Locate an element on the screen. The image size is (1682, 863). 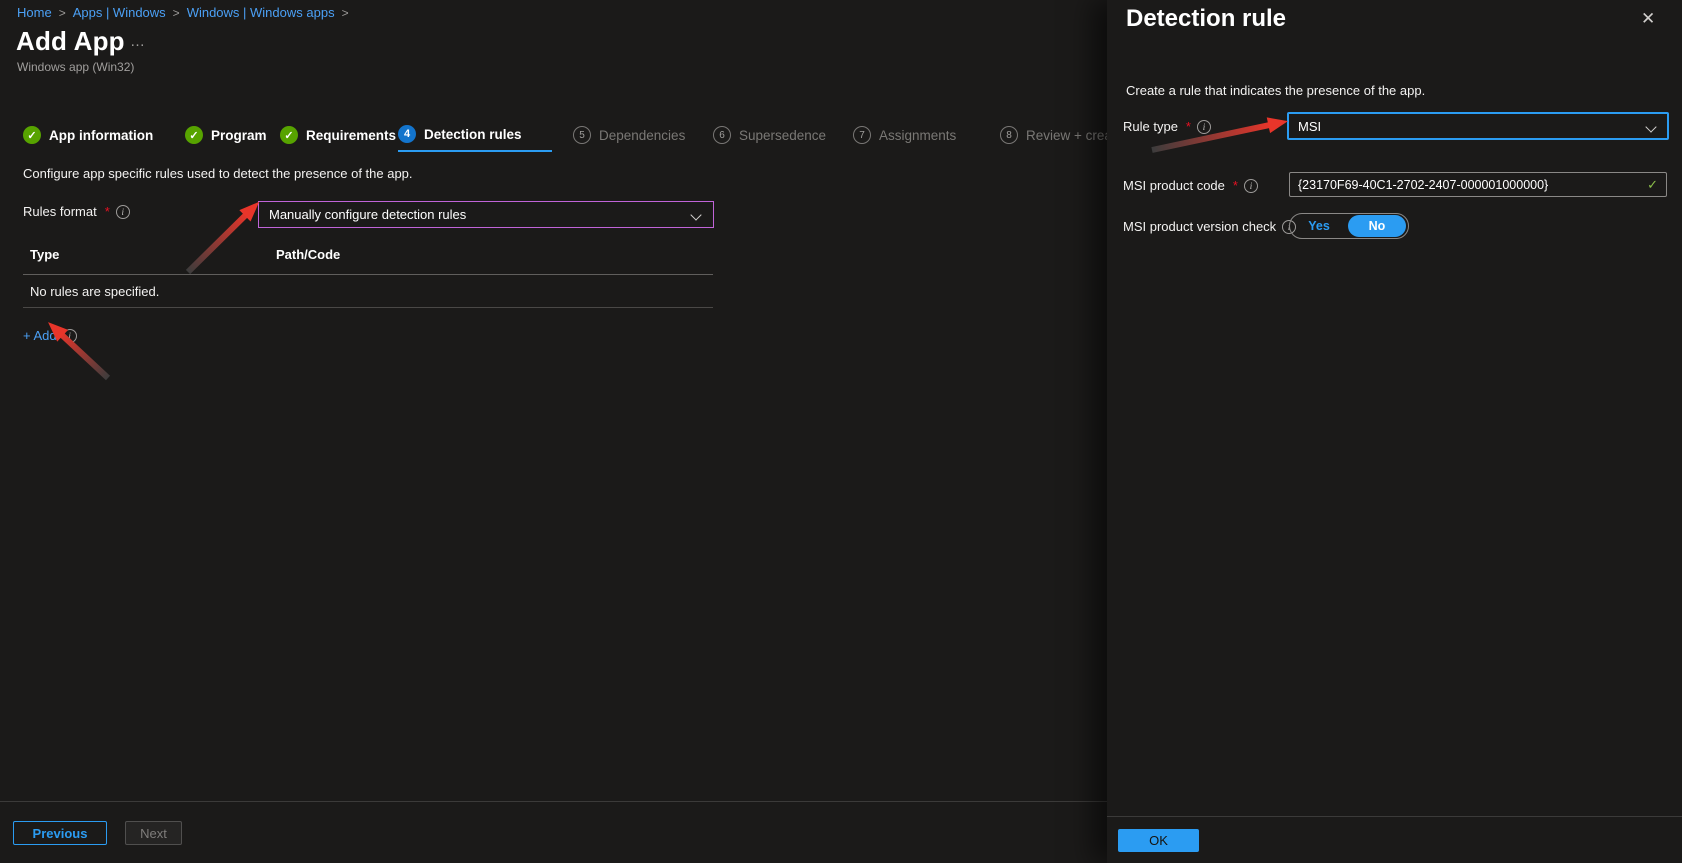
tab-label: Assignments is located at coordinates (918, 135).